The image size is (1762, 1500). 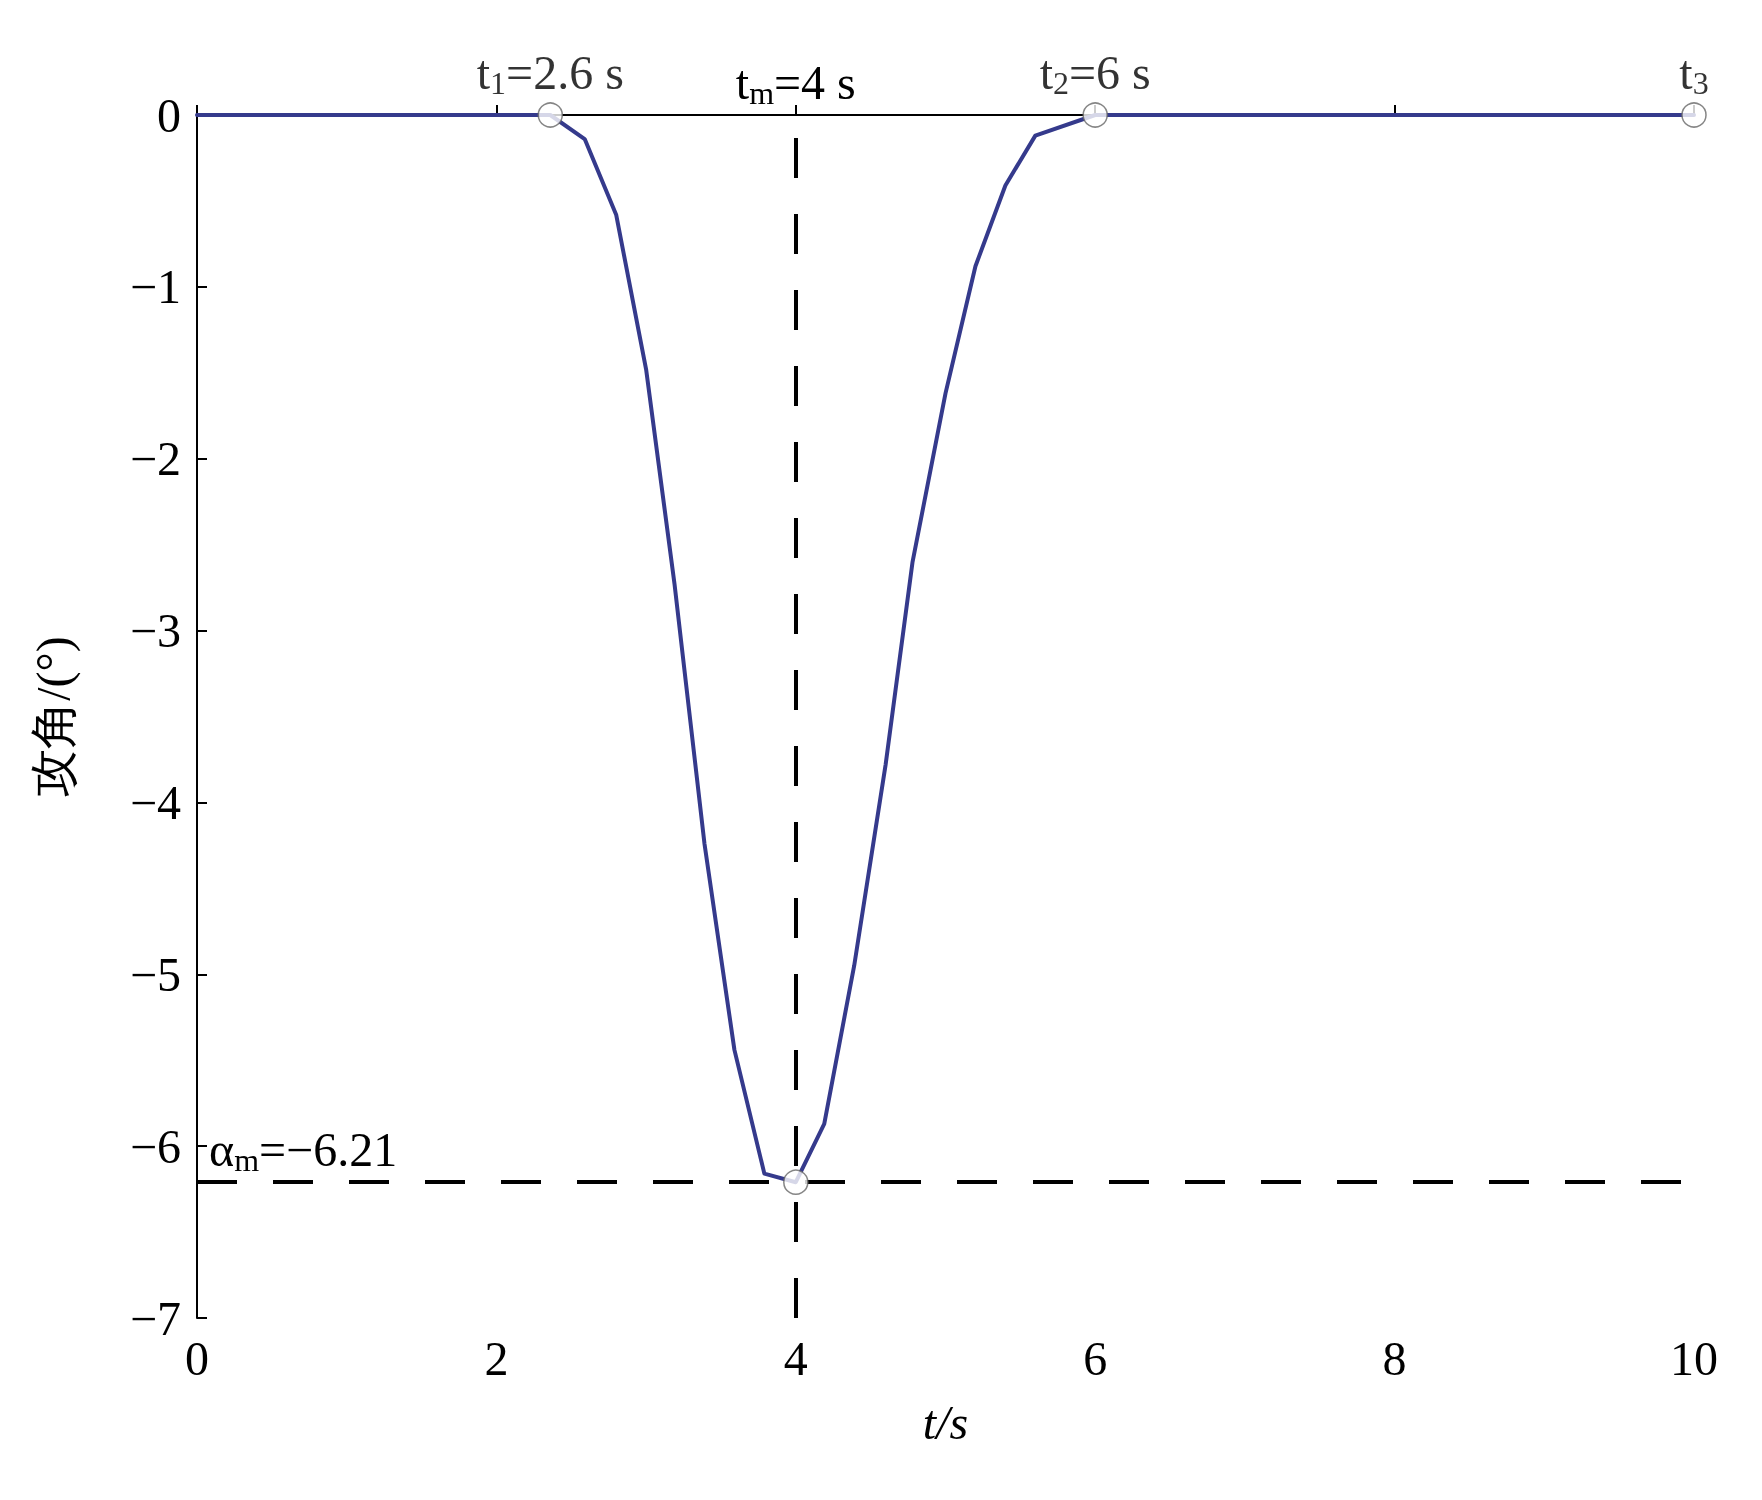 What do you see at coordinates (1694, 1358) in the screenshot?
I see `x-tick-label: 10` at bounding box center [1694, 1358].